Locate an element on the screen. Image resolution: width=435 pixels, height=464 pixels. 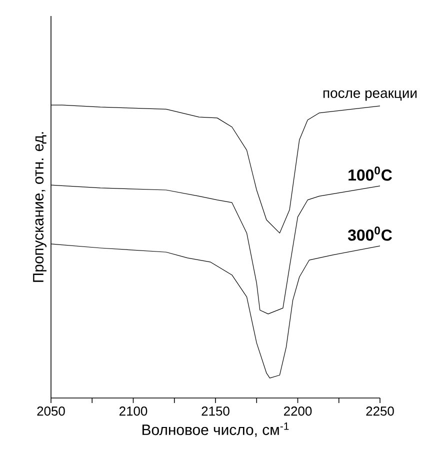
series-label: 300$^{0}$C is located at coordinates (370, 233).